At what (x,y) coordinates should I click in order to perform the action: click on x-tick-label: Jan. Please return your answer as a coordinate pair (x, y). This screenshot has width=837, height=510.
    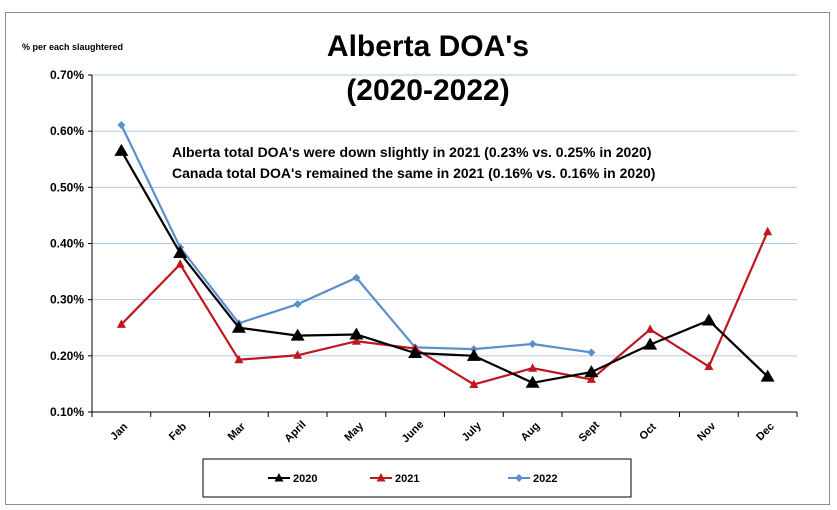
    Looking at the image, I should click on (119, 432).